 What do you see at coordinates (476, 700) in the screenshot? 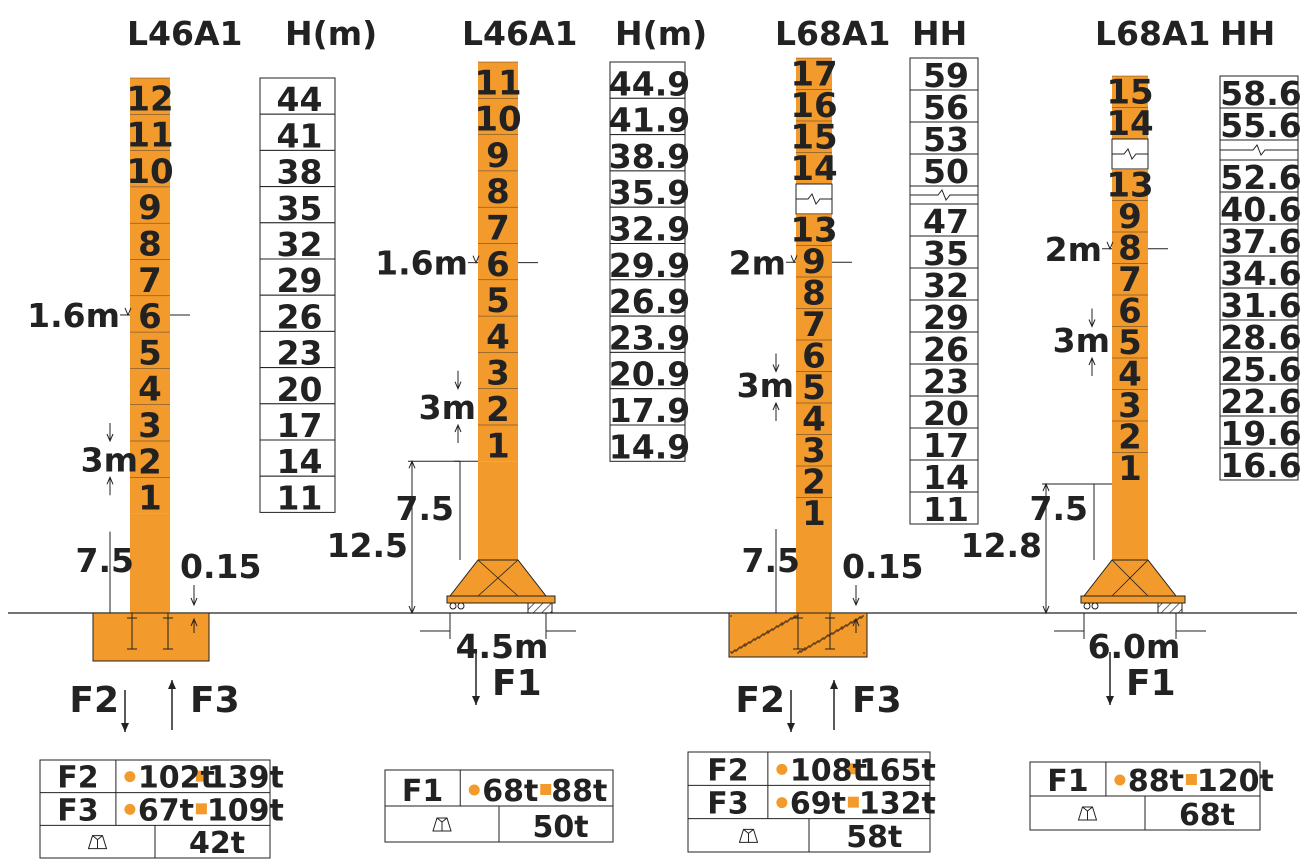
I see `crane-2-force-f1-arrow-head` at bounding box center [476, 700].